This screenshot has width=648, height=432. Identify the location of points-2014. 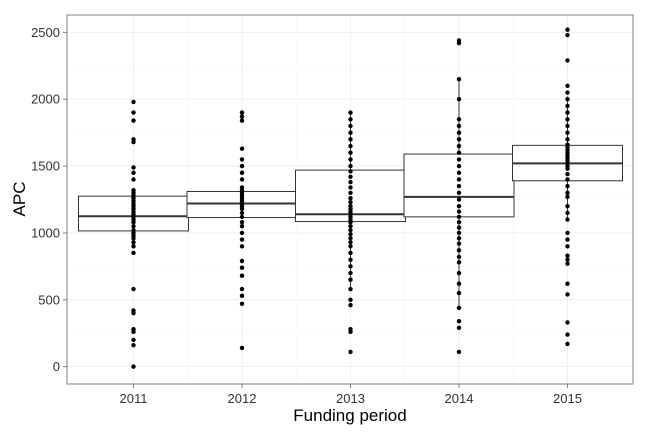
(459, 196).